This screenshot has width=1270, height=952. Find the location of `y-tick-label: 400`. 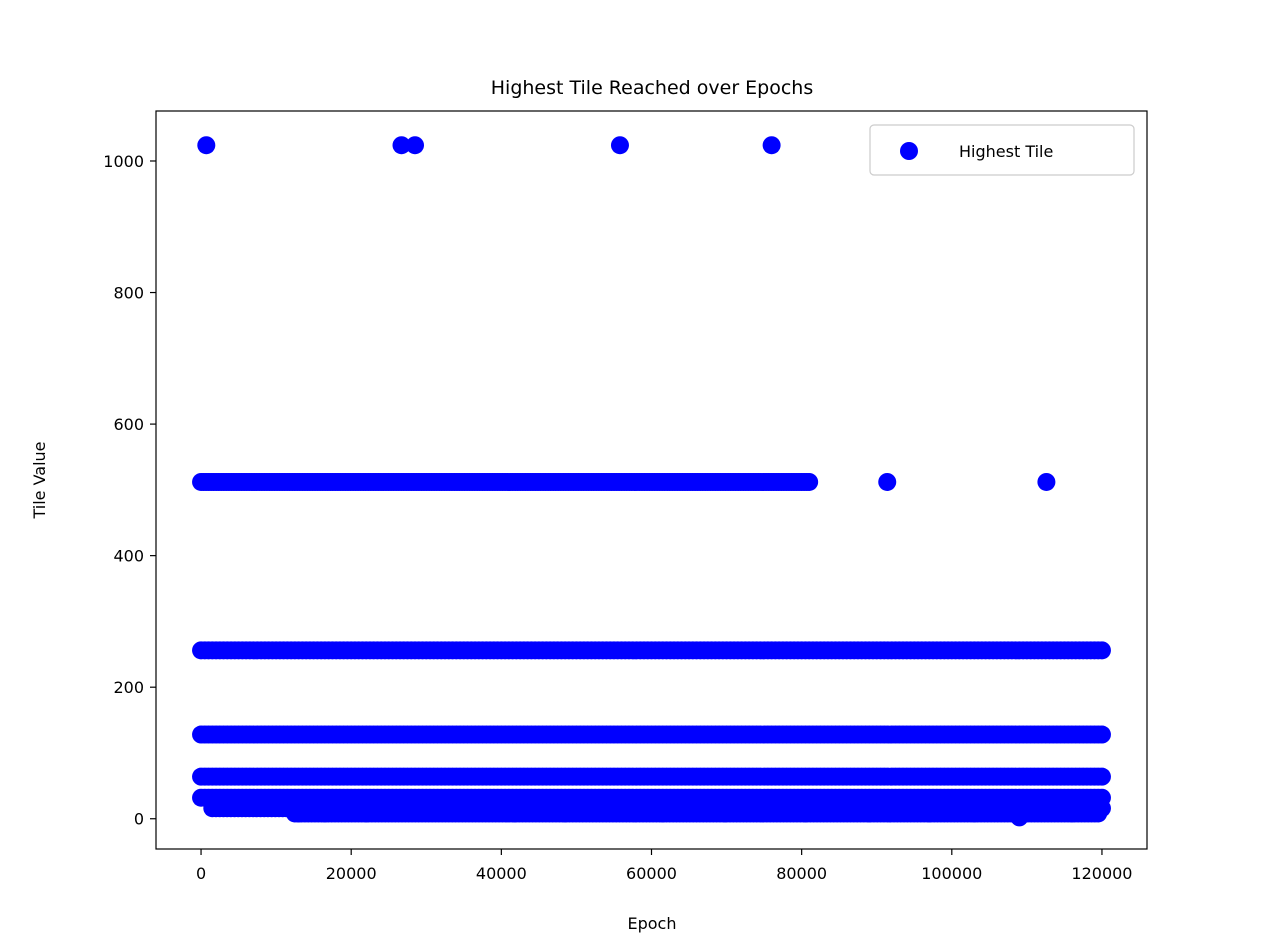

y-tick-label: 400 is located at coordinates (128, 556).